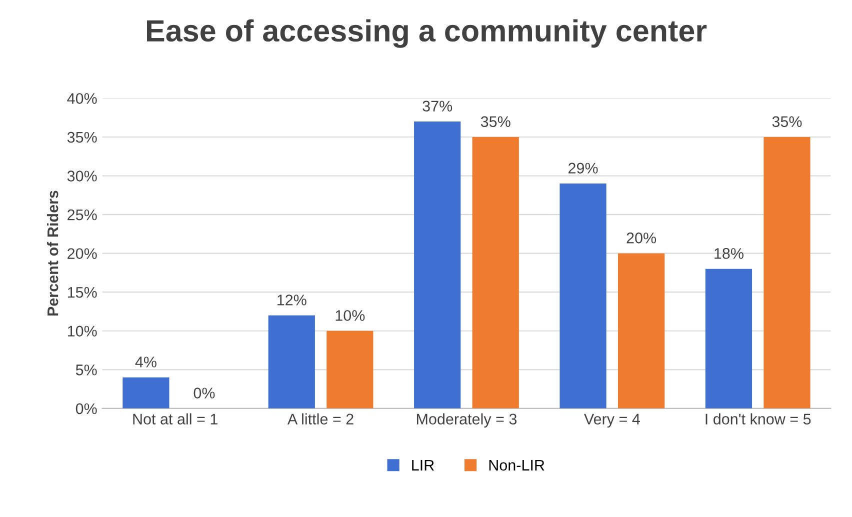  Describe the element at coordinates (204, 393) in the screenshot. I see `text: 0%` at that location.